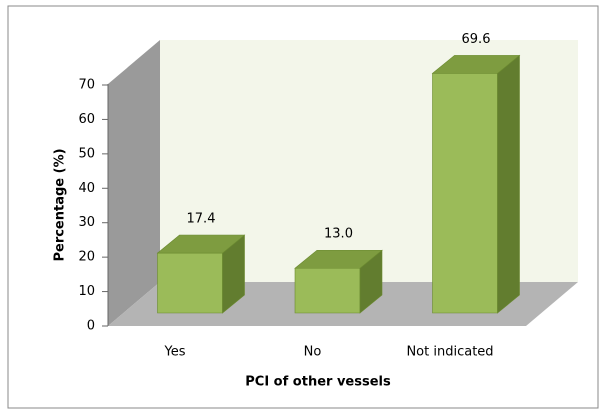  Describe the element at coordinates (175, 352) in the screenshot. I see `x-tick-label: Yes` at that location.